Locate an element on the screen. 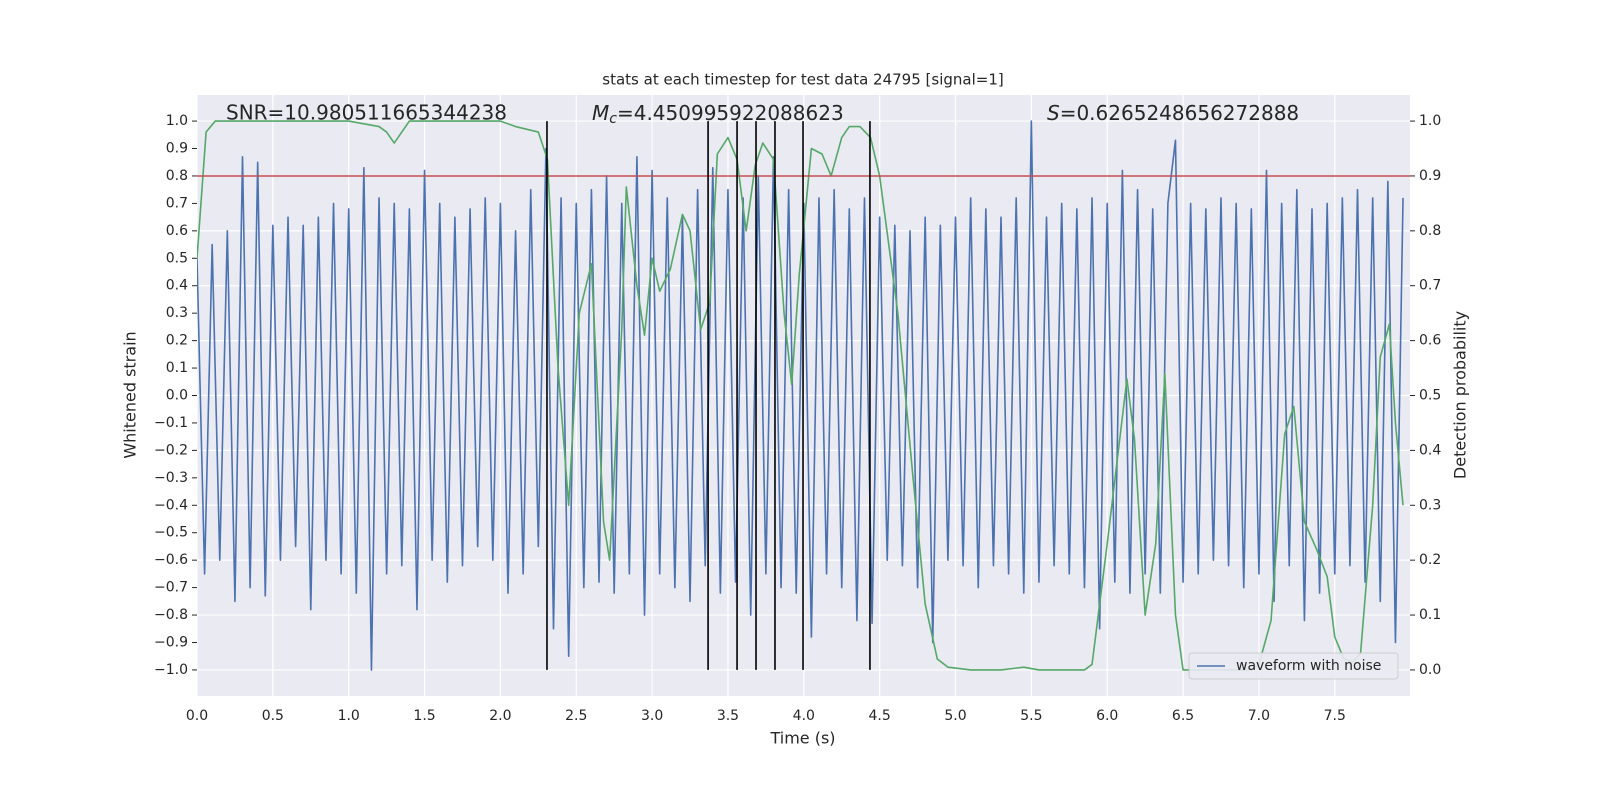  y2-tick-label: 0.6 is located at coordinates (1430, 341).